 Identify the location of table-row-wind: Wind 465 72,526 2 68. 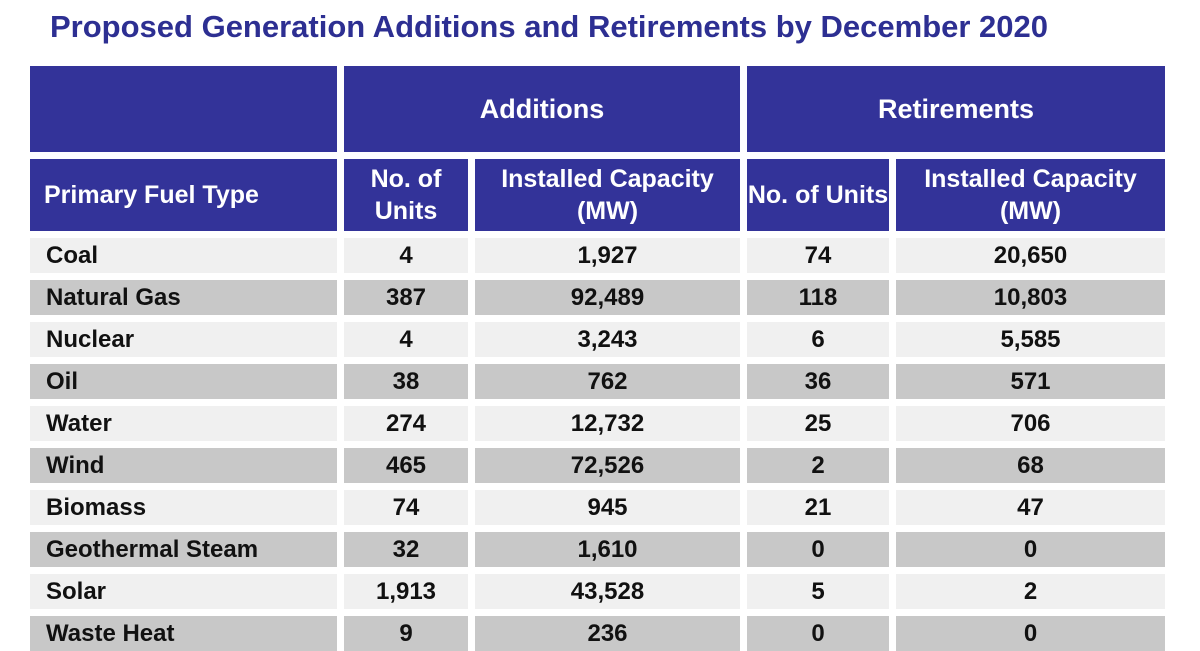
(597, 466).